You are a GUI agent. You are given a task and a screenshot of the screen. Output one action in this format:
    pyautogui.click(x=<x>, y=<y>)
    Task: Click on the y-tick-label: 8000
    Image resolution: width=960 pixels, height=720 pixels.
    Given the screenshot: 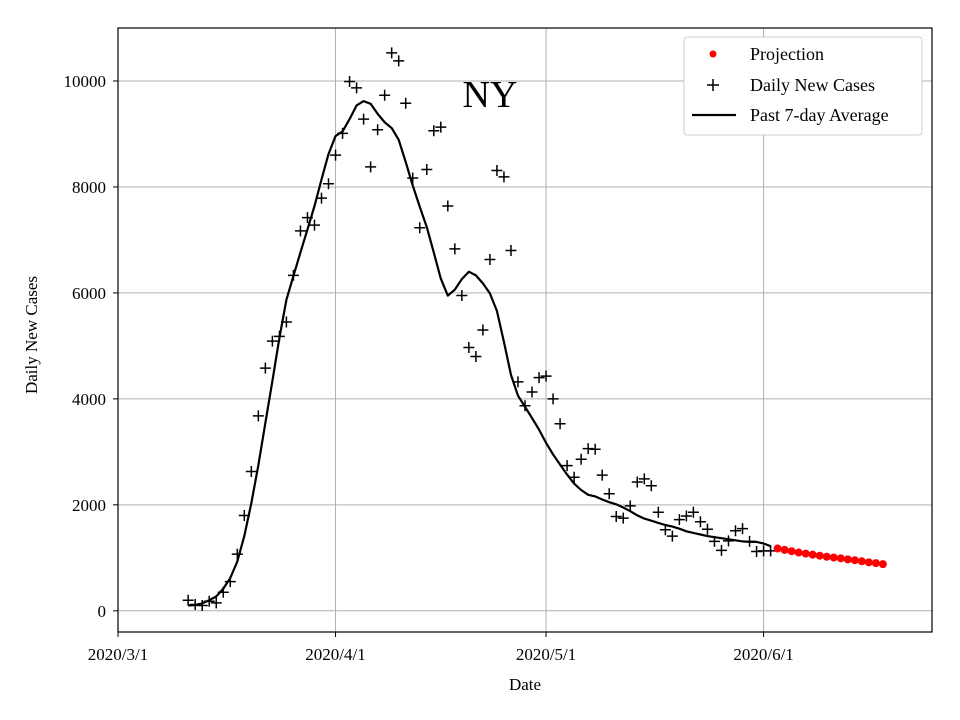 What is the action you would take?
    pyautogui.click(x=89, y=187)
    